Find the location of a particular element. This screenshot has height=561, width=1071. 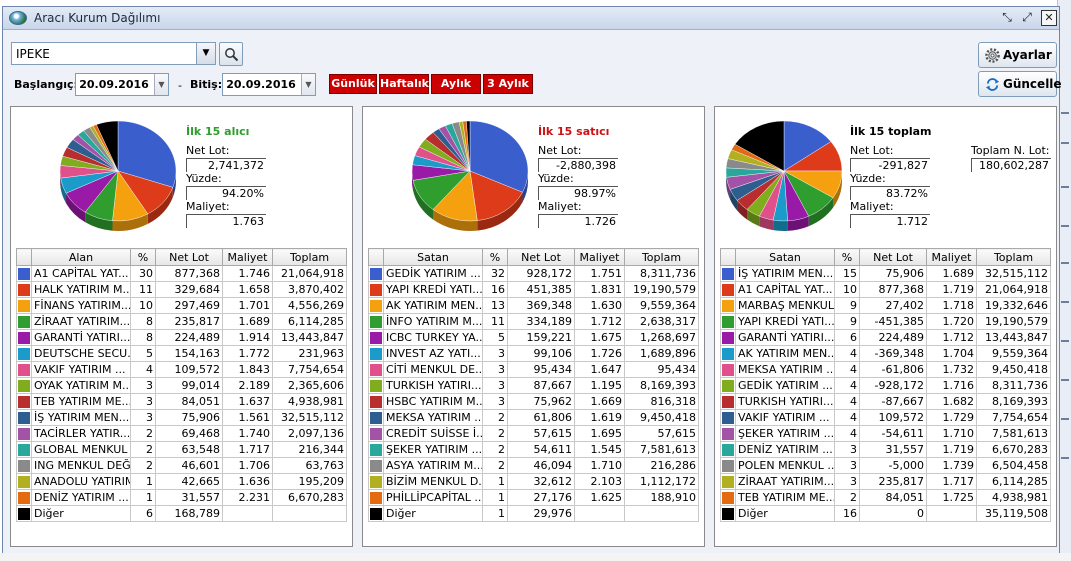

search-button is located at coordinates (231, 54).